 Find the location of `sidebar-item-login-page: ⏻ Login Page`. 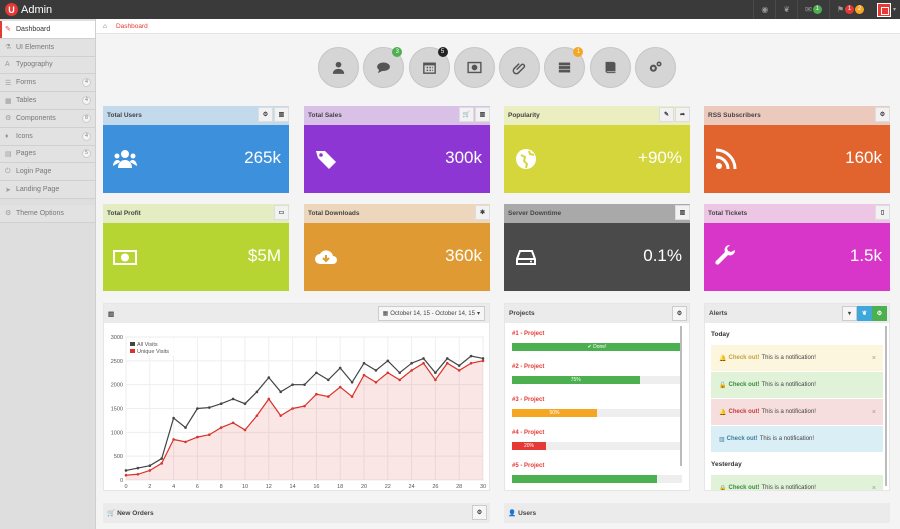

sidebar-item-login-page: ⏻ Login Page is located at coordinates (47, 172).